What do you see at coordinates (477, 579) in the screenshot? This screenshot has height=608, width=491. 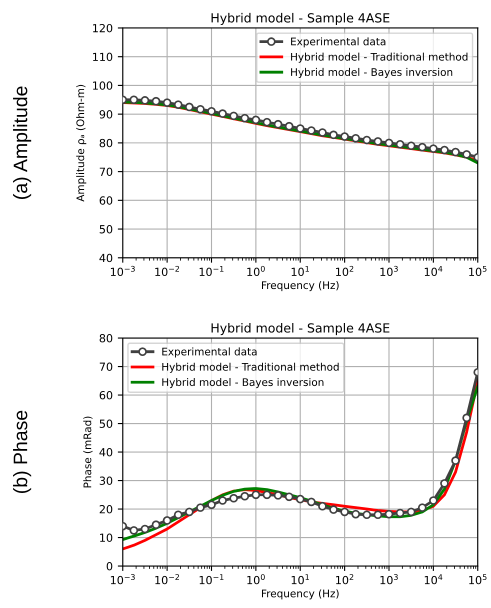 I see `x-tick-label: 10$^{5}$` at bounding box center [477, 579].